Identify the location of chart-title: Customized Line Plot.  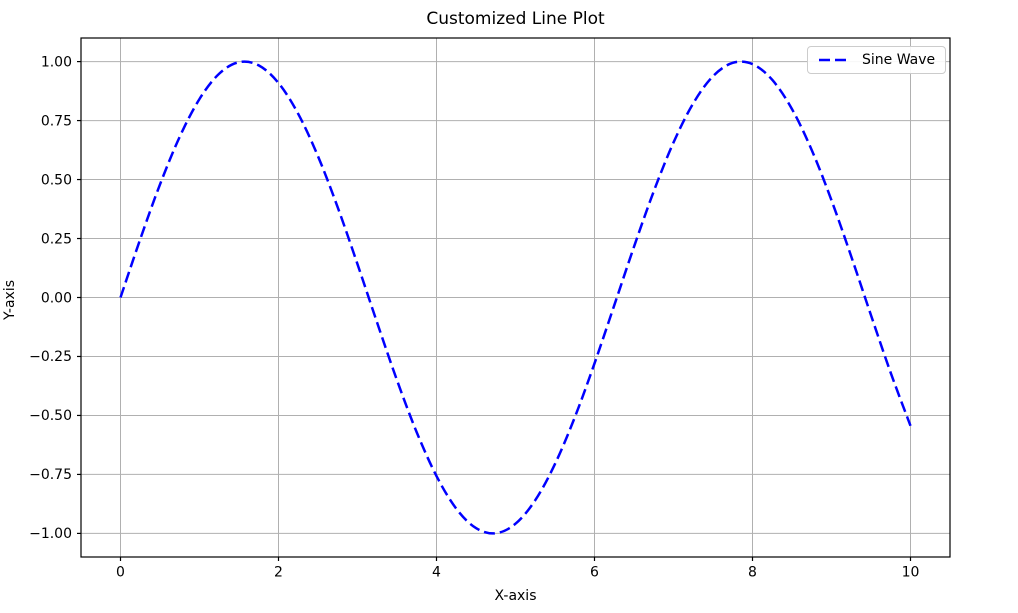
(515, 19).